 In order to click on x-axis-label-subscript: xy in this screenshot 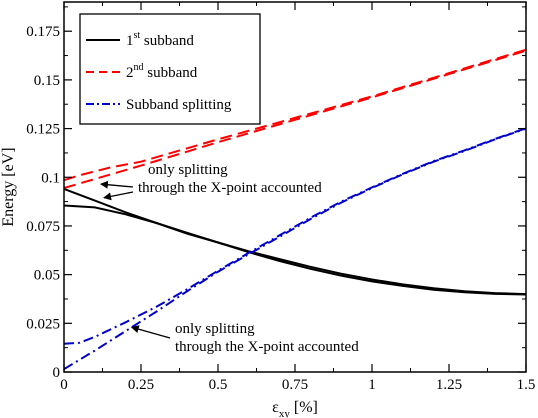, I will do `click(285, 413)`.